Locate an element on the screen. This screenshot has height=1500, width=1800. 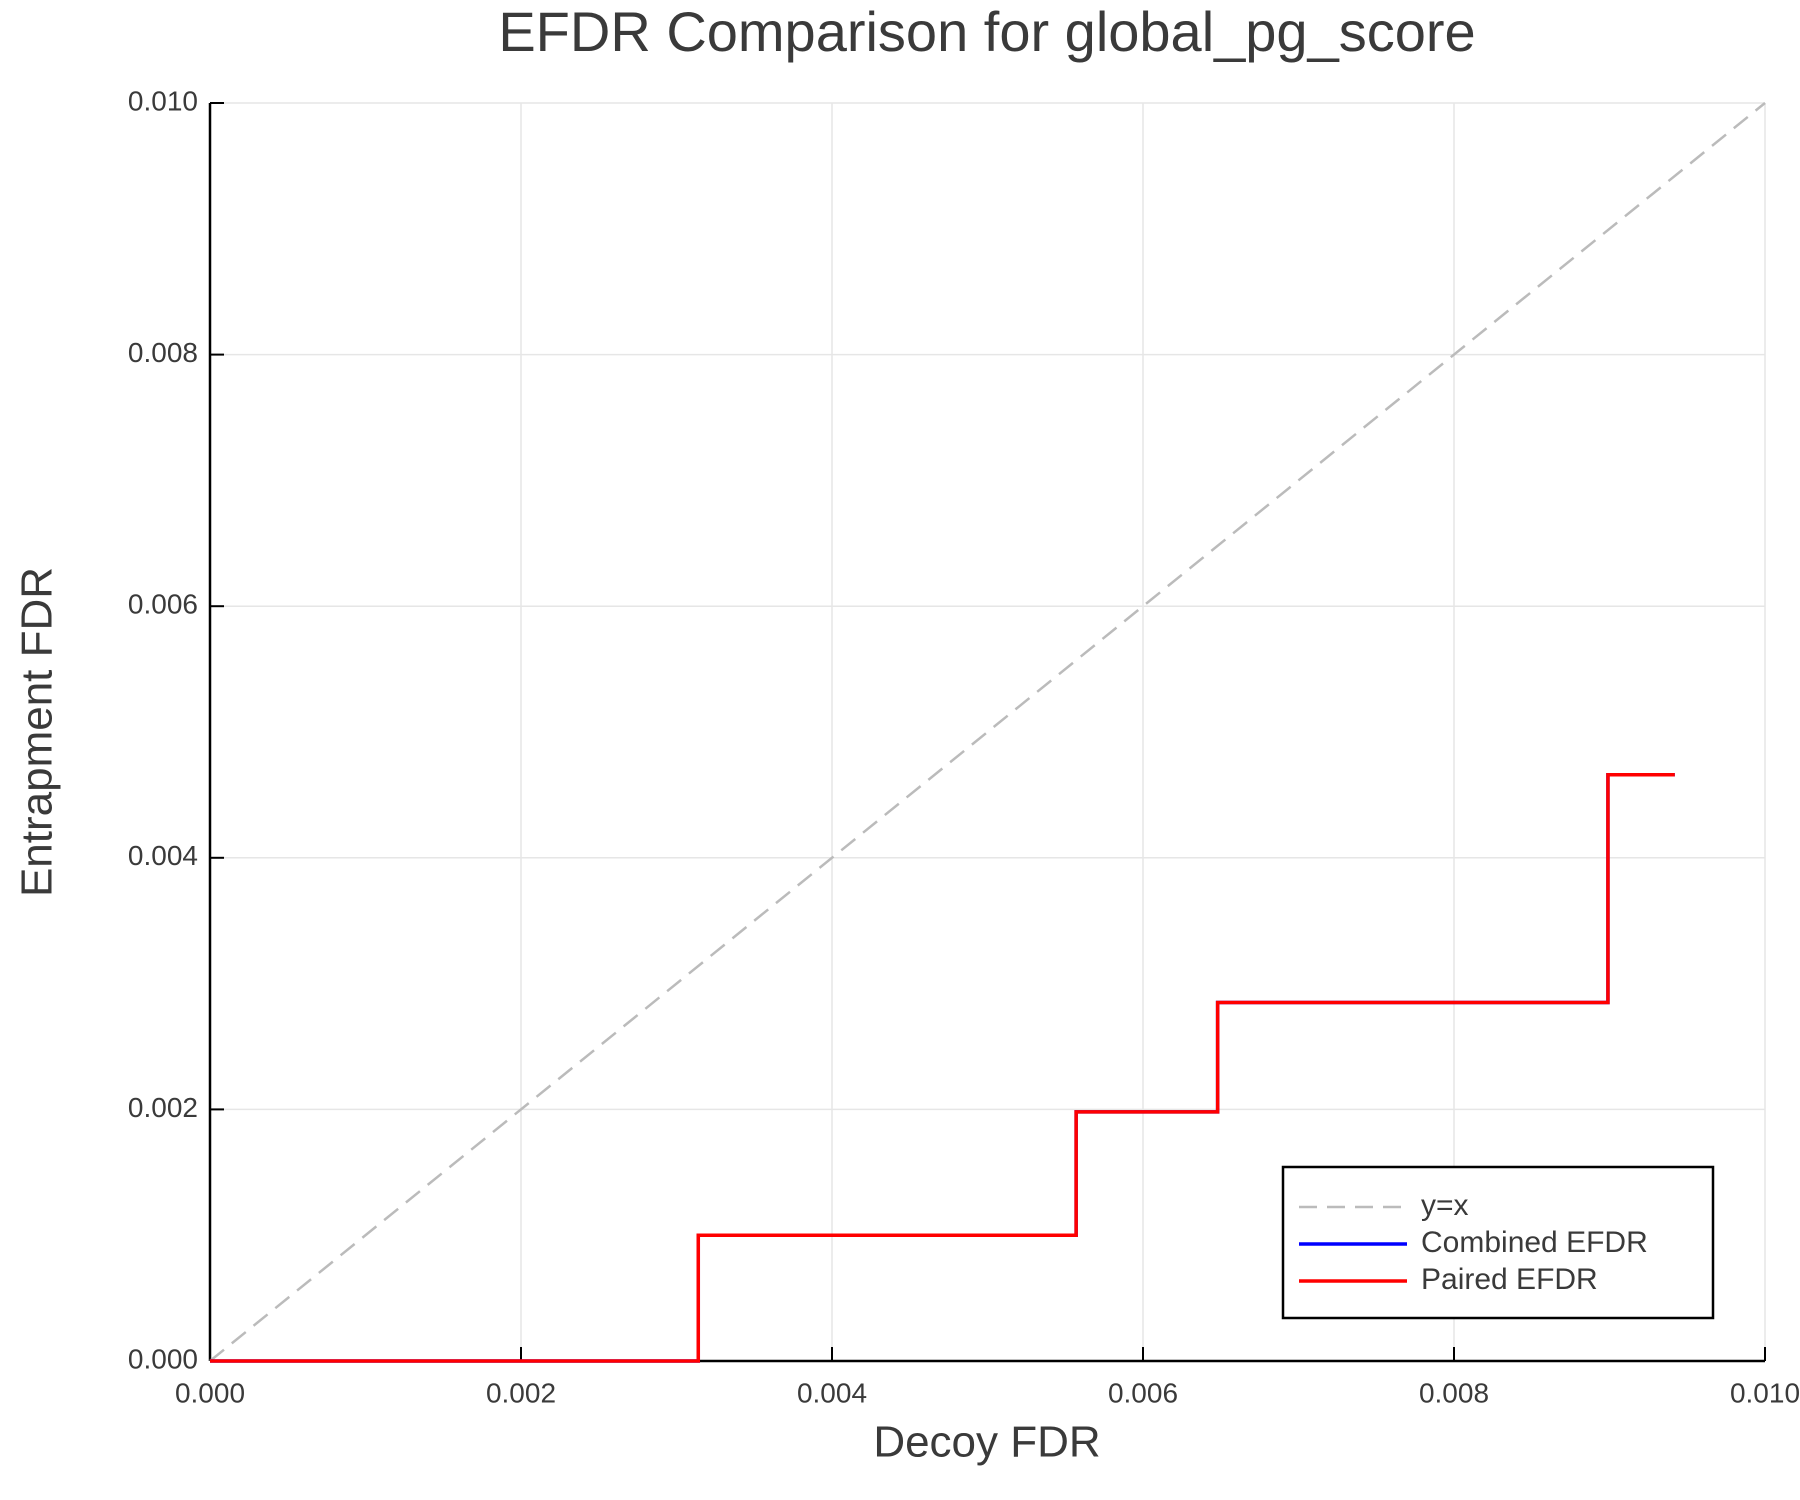
y-axis-label: Entrapment FDR is located at coordinates (37, 732).